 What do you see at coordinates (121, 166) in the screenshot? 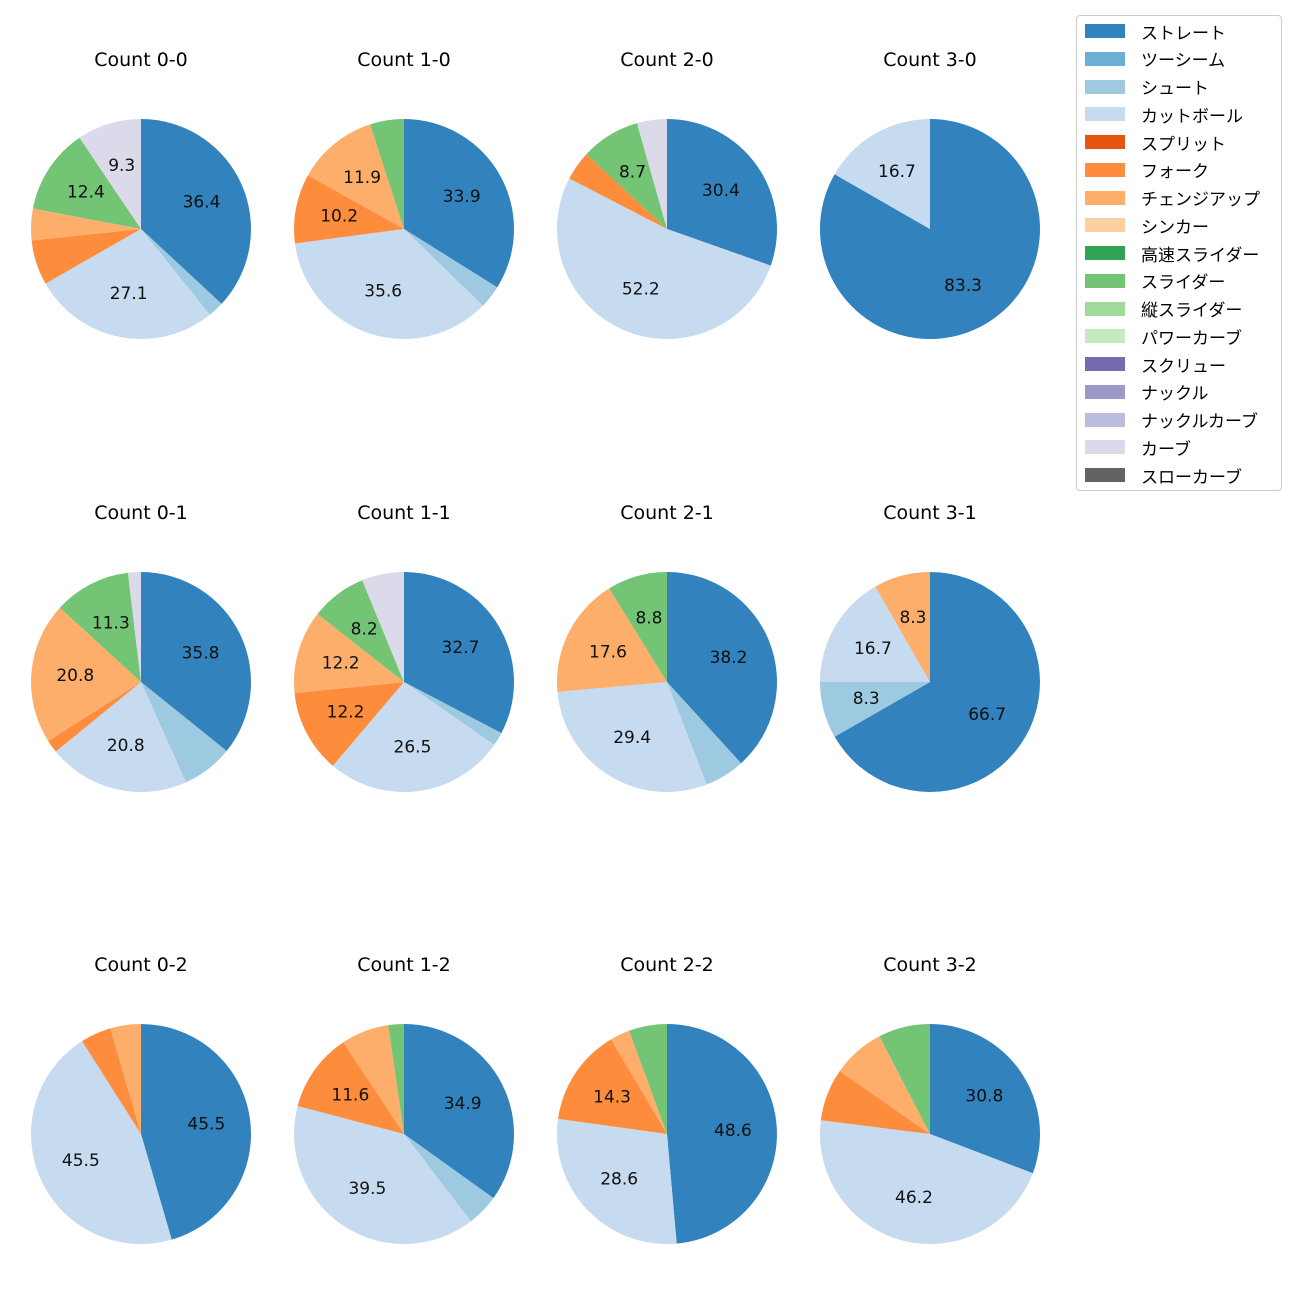
I see `slice-label: 9.3` at bounding box center [121, 166].